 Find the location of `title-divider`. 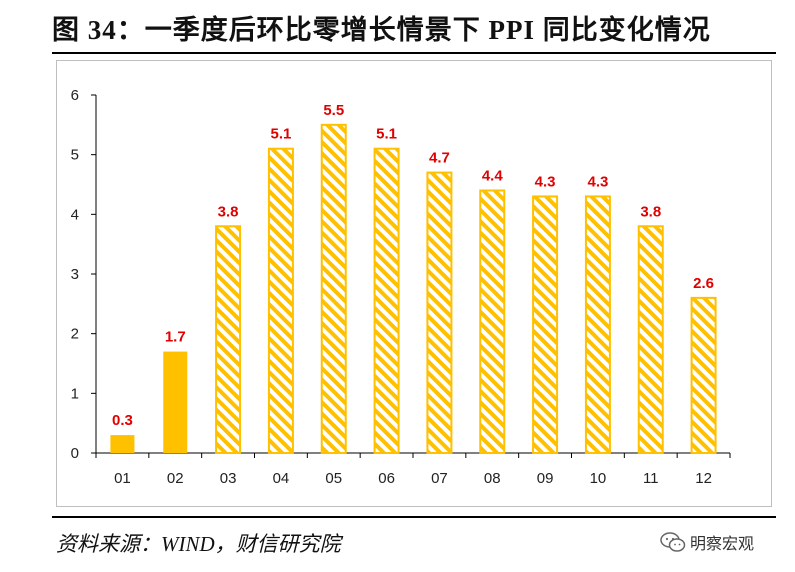

title-divider is located at coordinates (414, 53).